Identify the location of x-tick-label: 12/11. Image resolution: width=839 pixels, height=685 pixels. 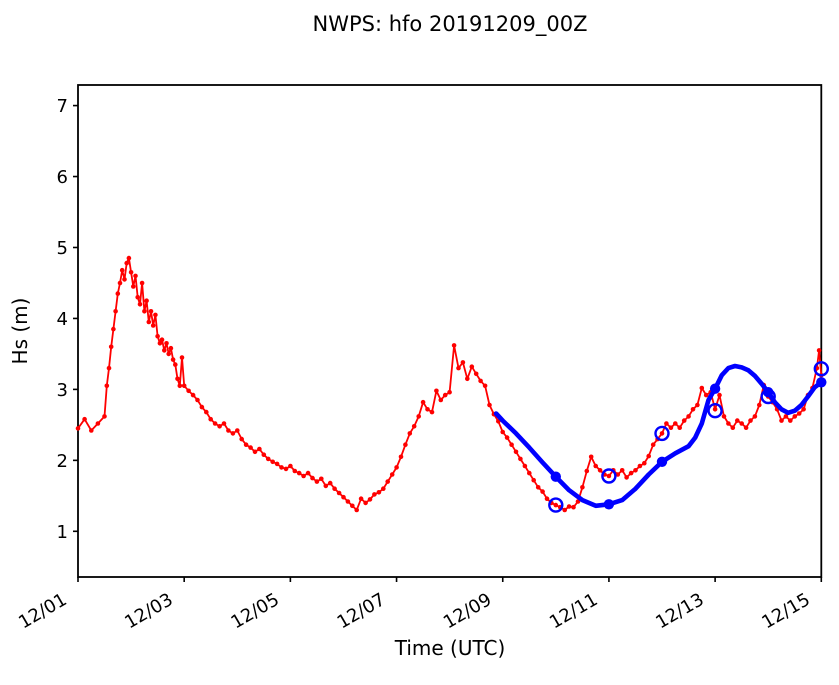
(573, 611).